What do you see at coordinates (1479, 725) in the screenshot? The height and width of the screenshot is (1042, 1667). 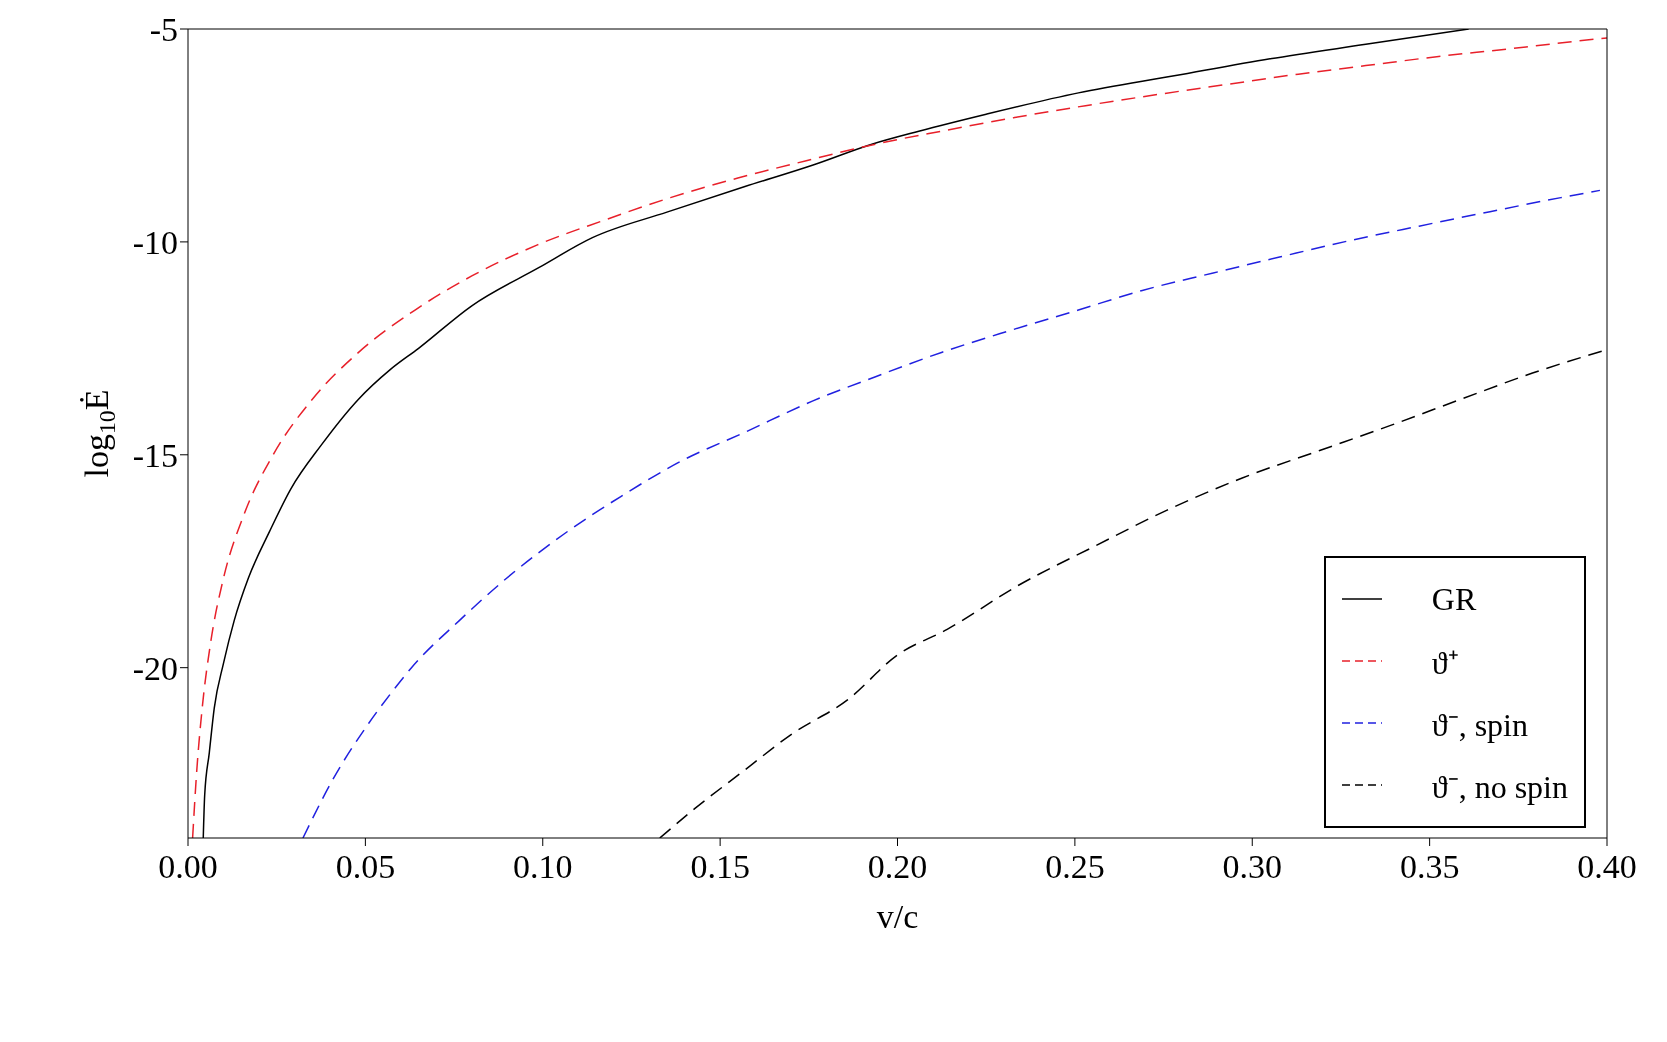 I see `legend-label: ϑ⁻, spin` at bounding box center [1479, 725].